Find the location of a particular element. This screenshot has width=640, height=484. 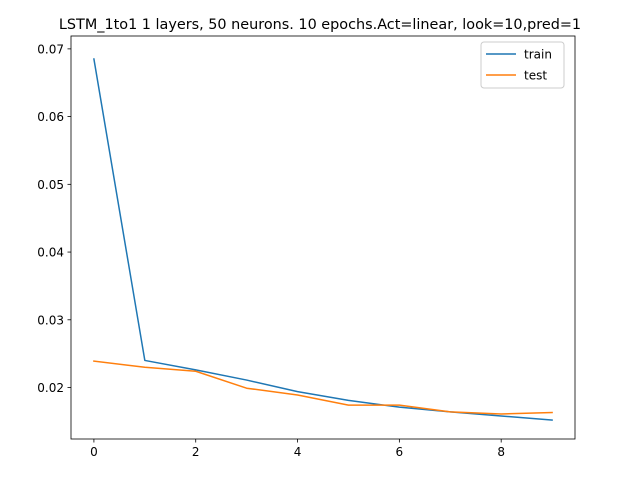

y-tick-label: 0.05 is located at coordinates (50, 185).